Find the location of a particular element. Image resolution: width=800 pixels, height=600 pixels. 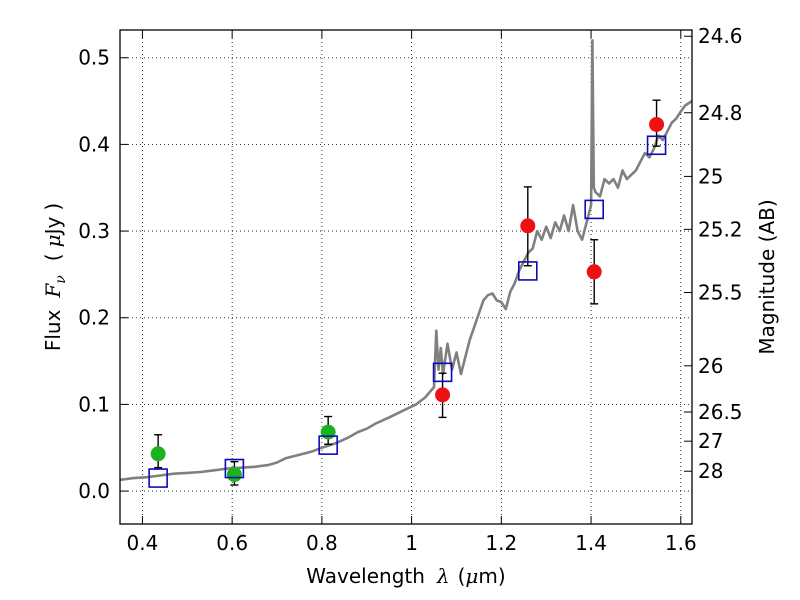

magnitude-tick-label: 25.5 is located at coordinates (720, 293).